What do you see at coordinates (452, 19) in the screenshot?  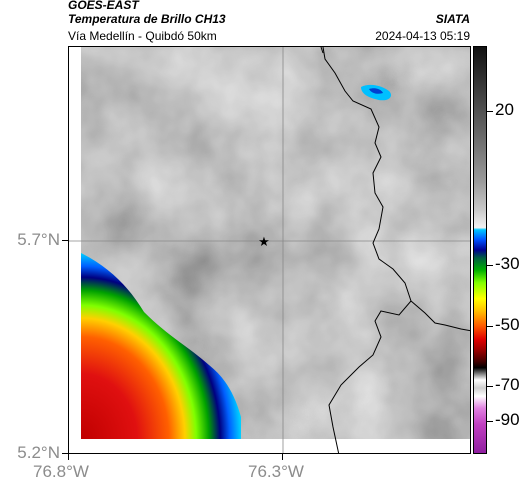 I see `organization-label: SIATA` at bounding box center [452, 19].